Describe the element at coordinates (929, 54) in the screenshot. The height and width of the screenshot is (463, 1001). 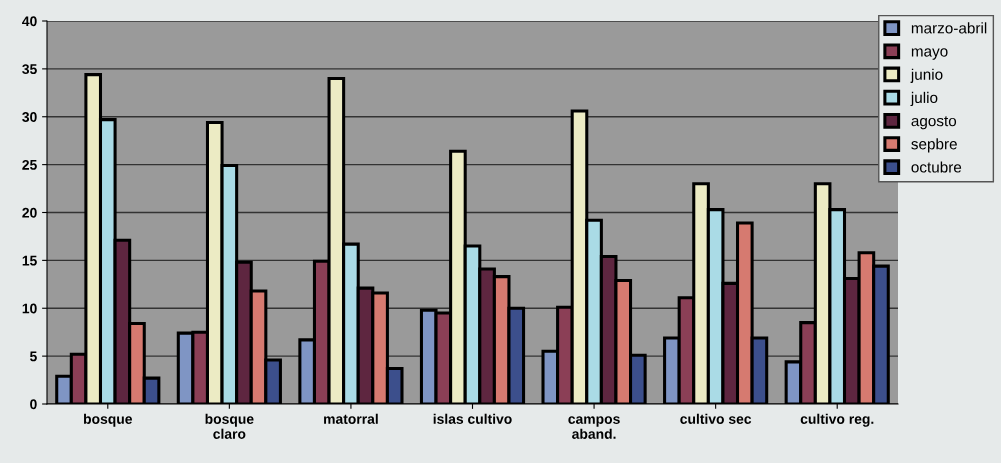
I see `legend-label: mayo` at that location.